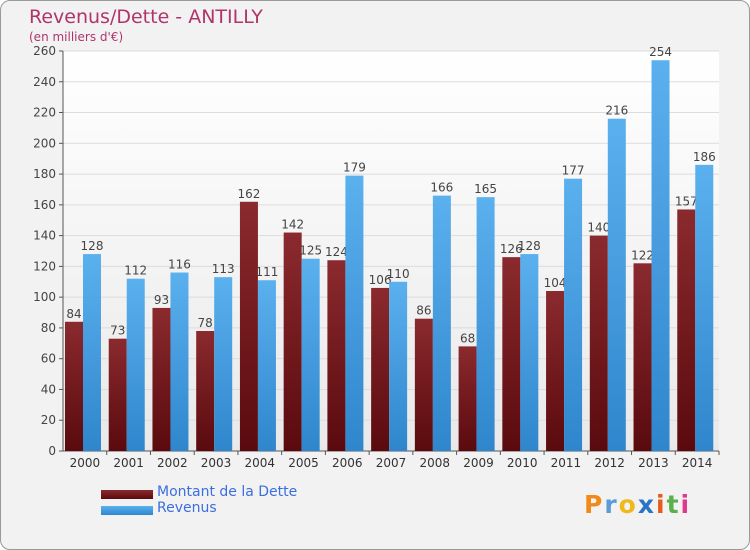 The width and height of the screenshot is (750, 550). What do you see at coordinates (44, 82) in the screenshot?
I see `y-tick-label: 240` at bounding box center [44, 82].